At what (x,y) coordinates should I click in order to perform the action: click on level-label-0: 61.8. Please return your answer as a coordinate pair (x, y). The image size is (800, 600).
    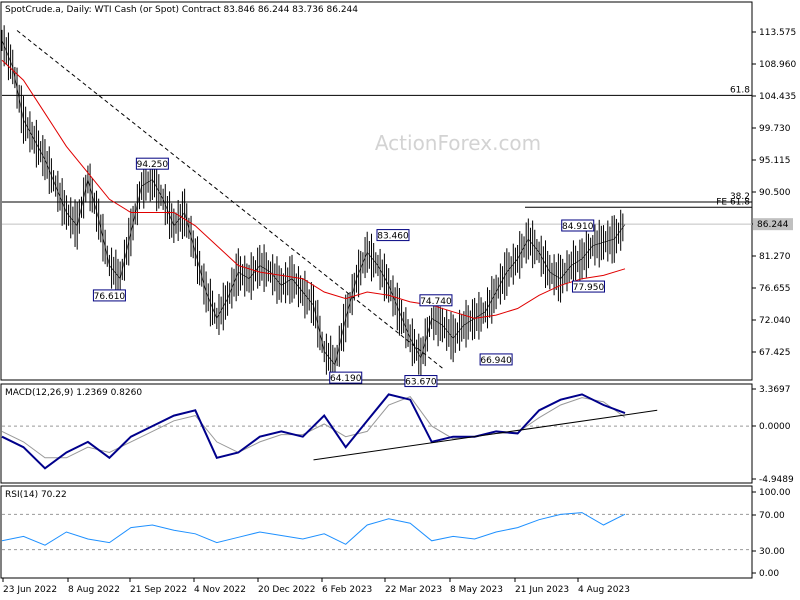
    Looking at the image, I should click on (740, 90).